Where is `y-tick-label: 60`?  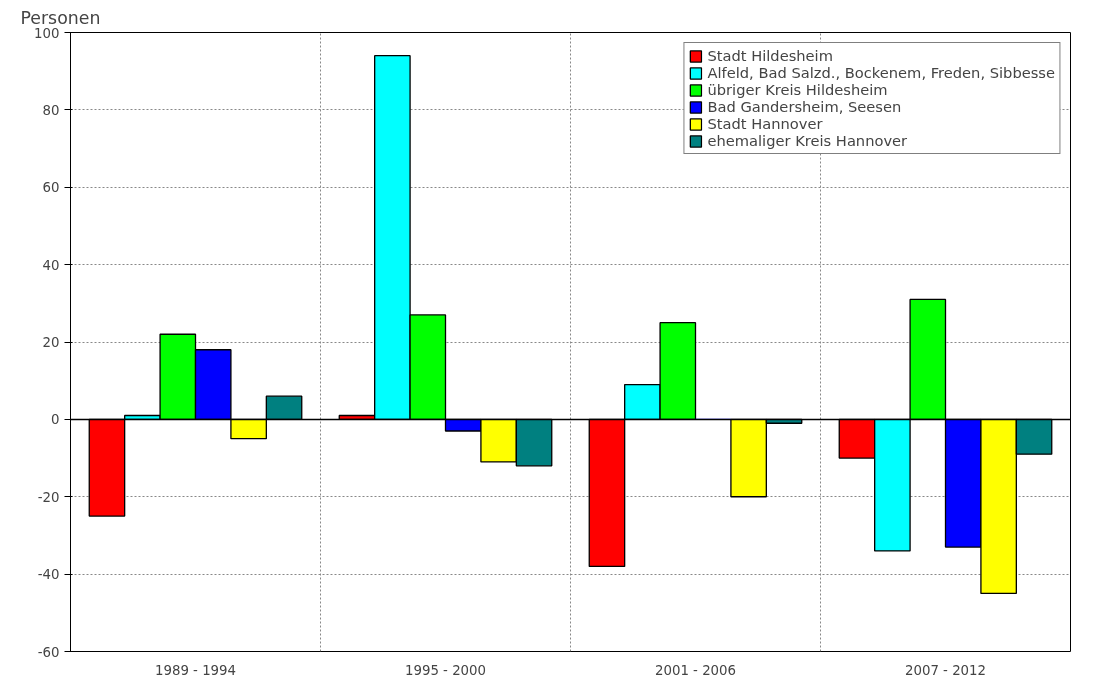
y-tick-label: 60 is located at coordinates (51, 188).